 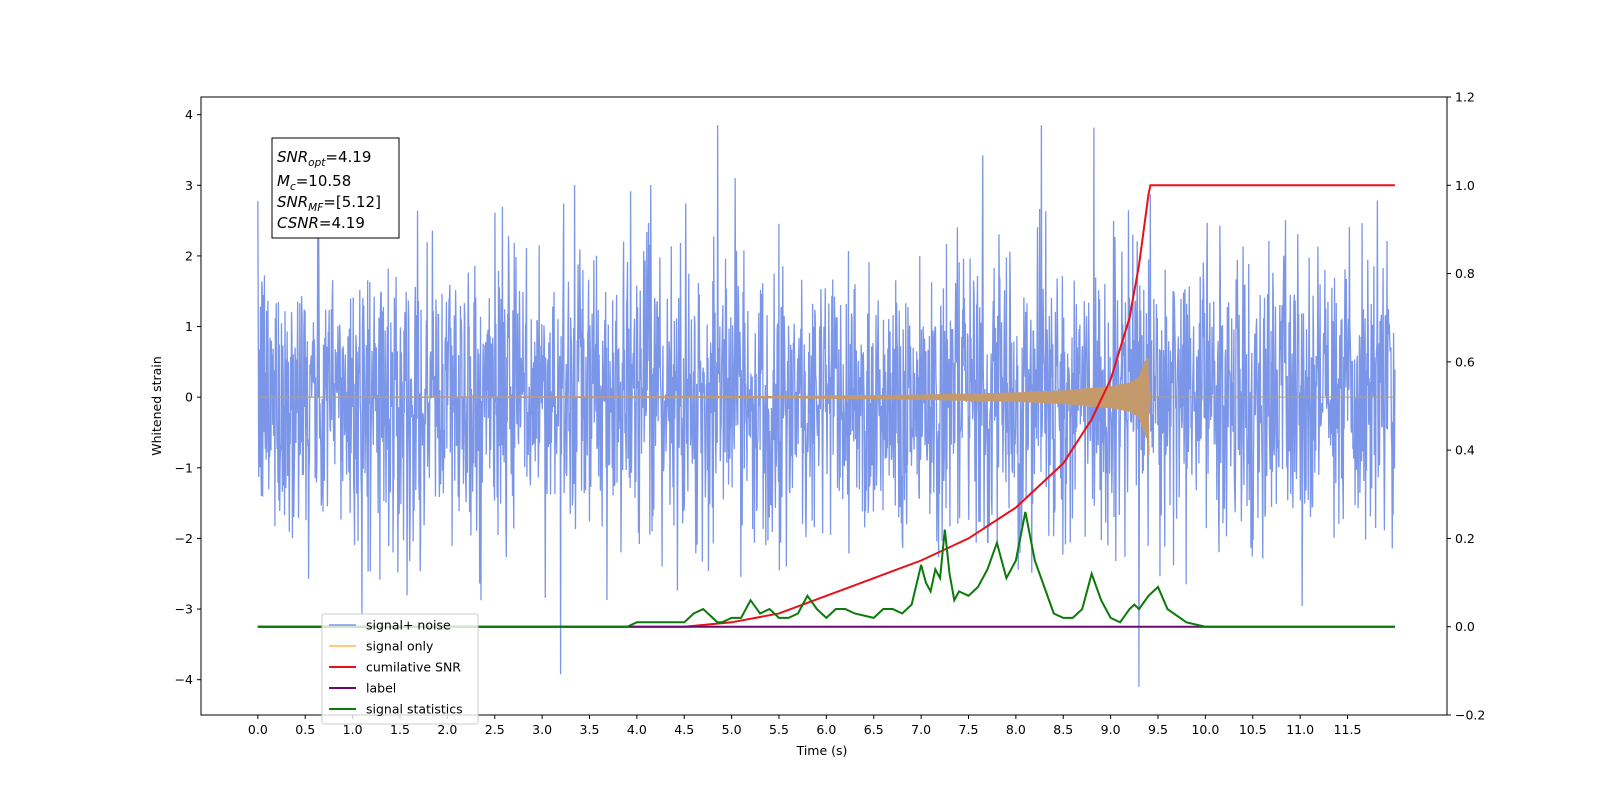 What do you see at coordinates (1465, 185) in the screenshot?
I see `y2-tick-label: 1.0` at bounding box center [1465, 185].